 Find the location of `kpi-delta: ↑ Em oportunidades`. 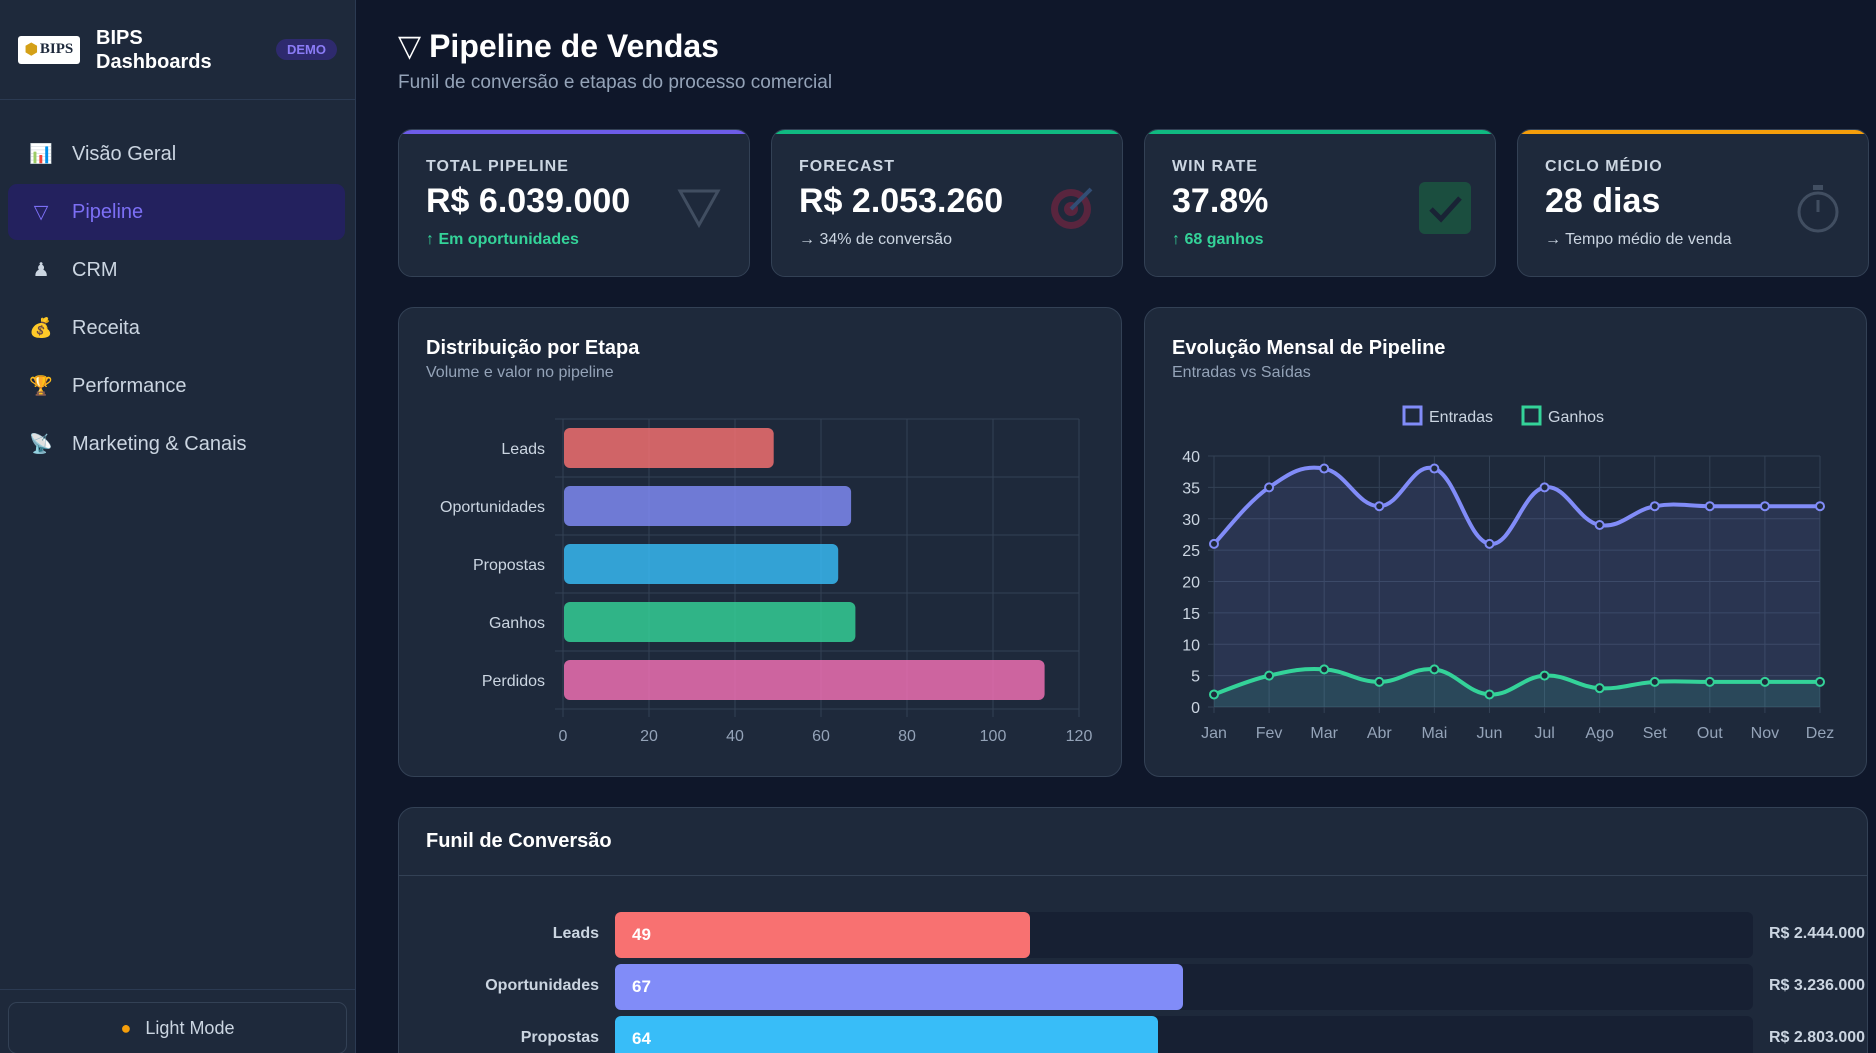

kpi-delta: ↑ Em oportunidades is located at coordinates (502, 239).